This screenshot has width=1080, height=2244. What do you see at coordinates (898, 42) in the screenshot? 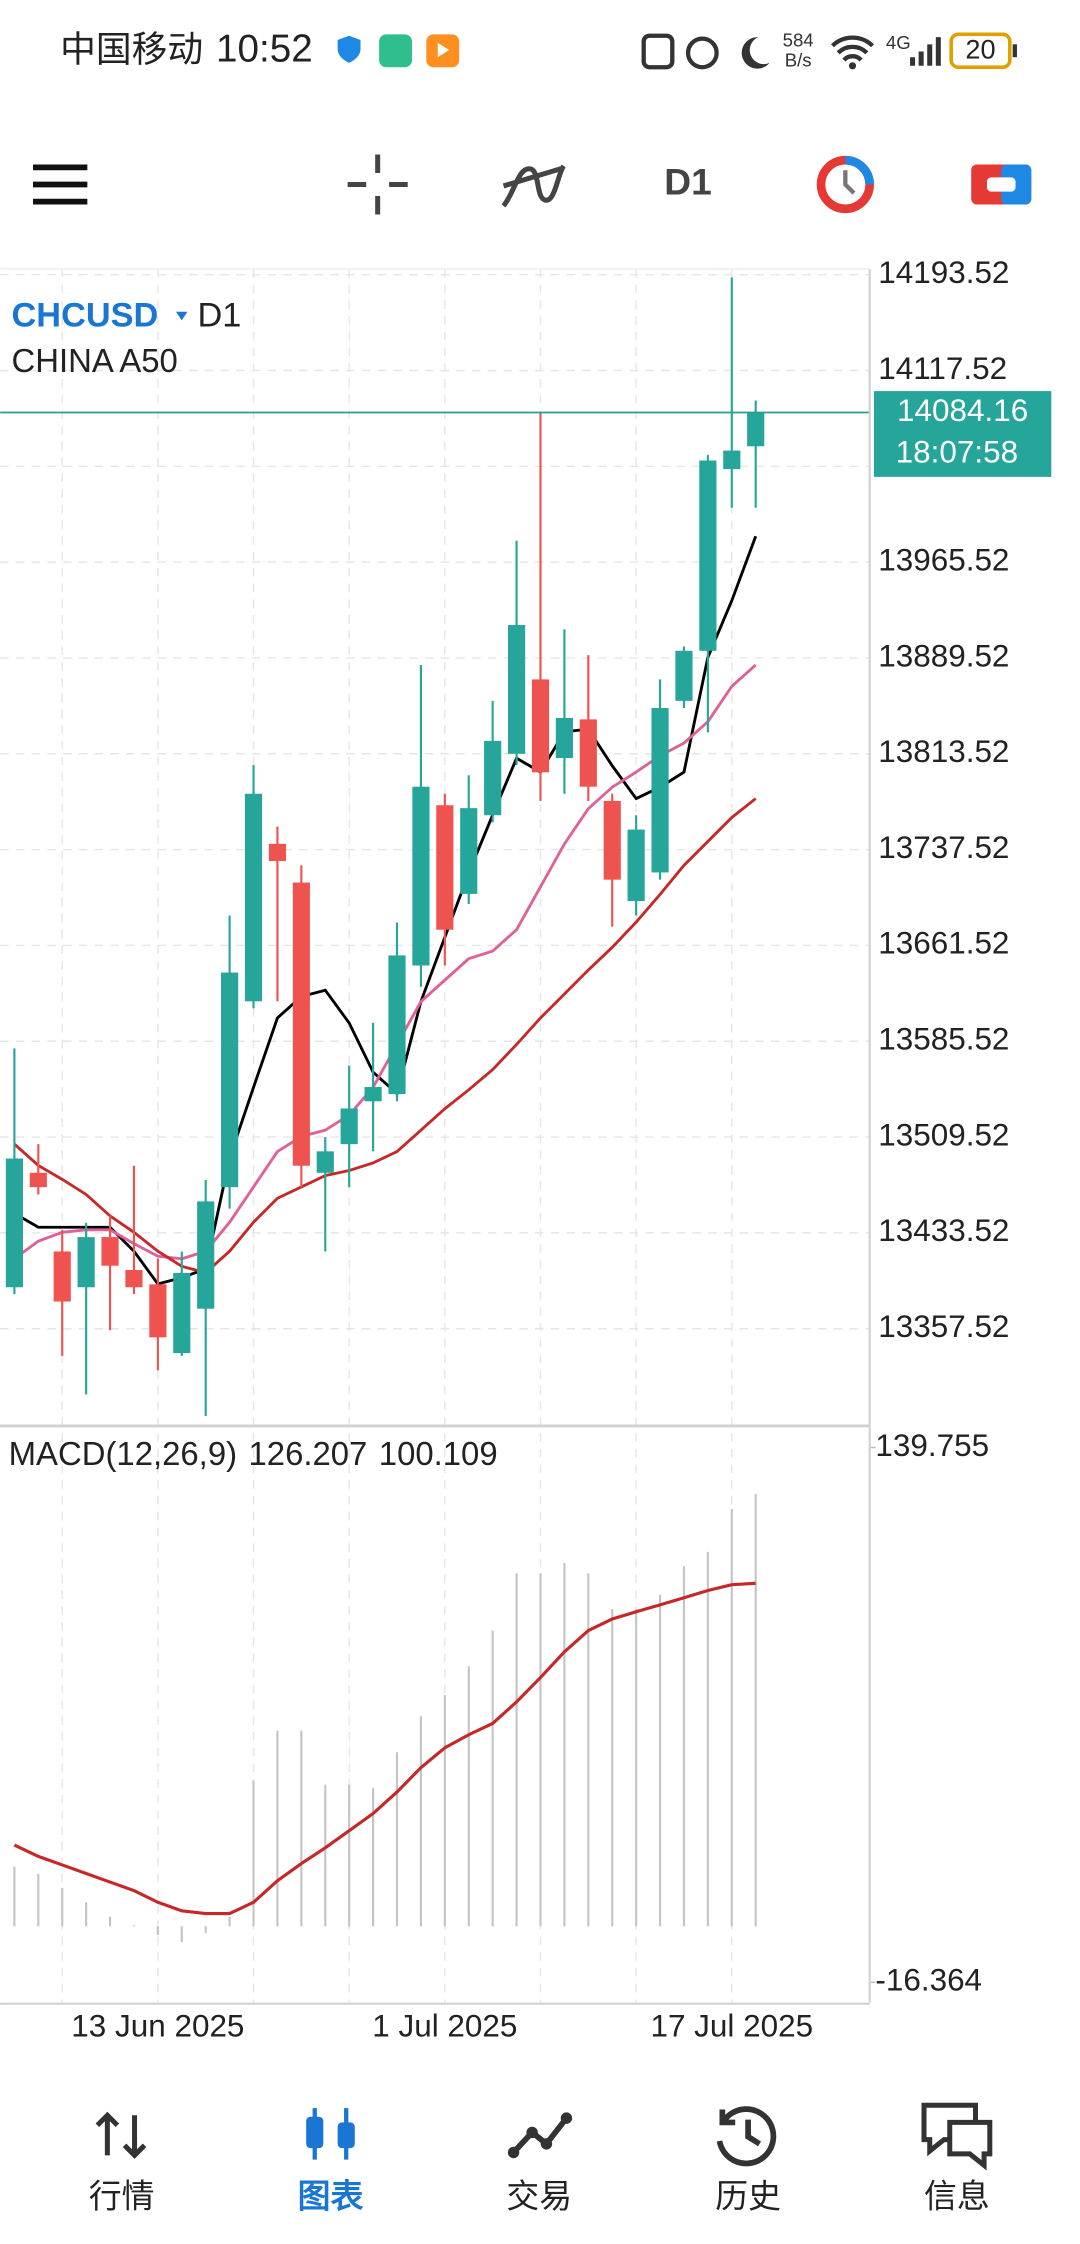
I see `network-type: 4G` at bounding box center [898, 42].